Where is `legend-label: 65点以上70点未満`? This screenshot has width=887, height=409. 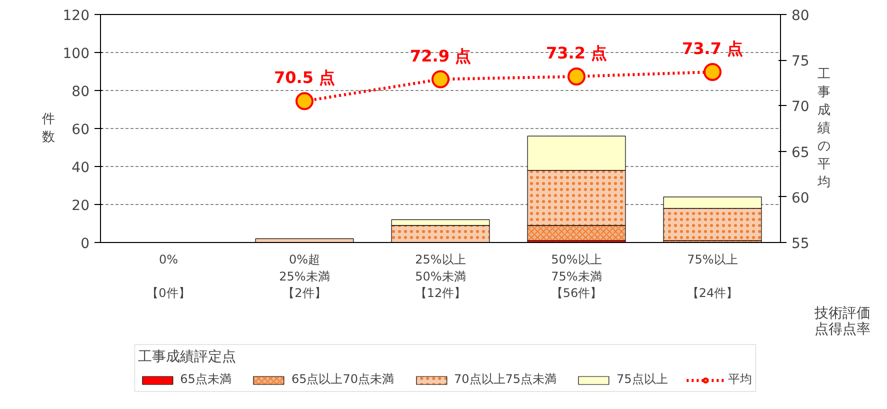
legend-label: 65点以上70点未満 is located at coordinates (342, 379).